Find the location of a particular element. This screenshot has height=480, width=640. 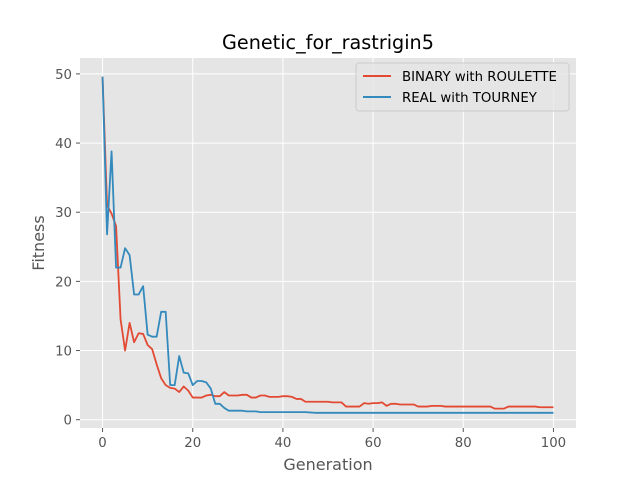

legend-label-binary-roulette: BINARY with ROULETTE is located at coordinates (479, 77).